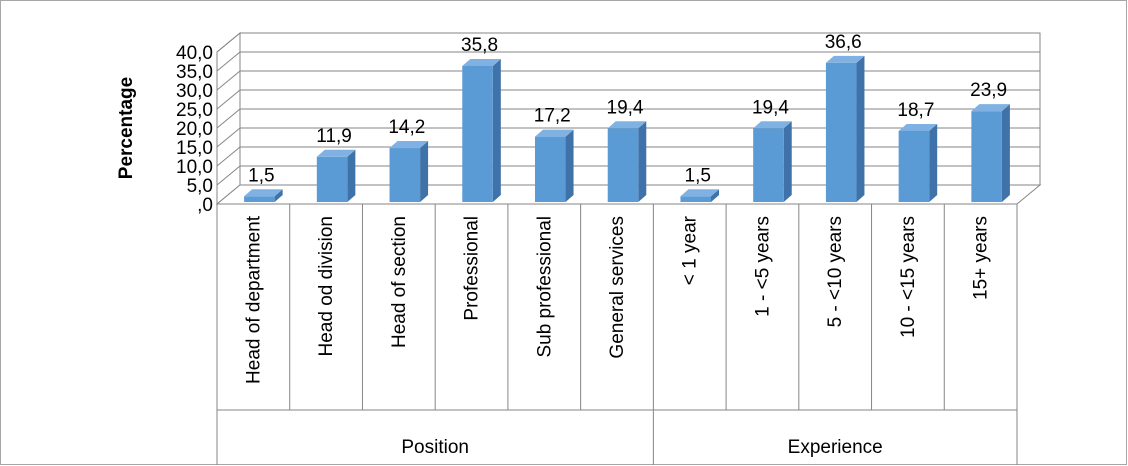  I want to click on category-label: Head od division, so click(326, 286).